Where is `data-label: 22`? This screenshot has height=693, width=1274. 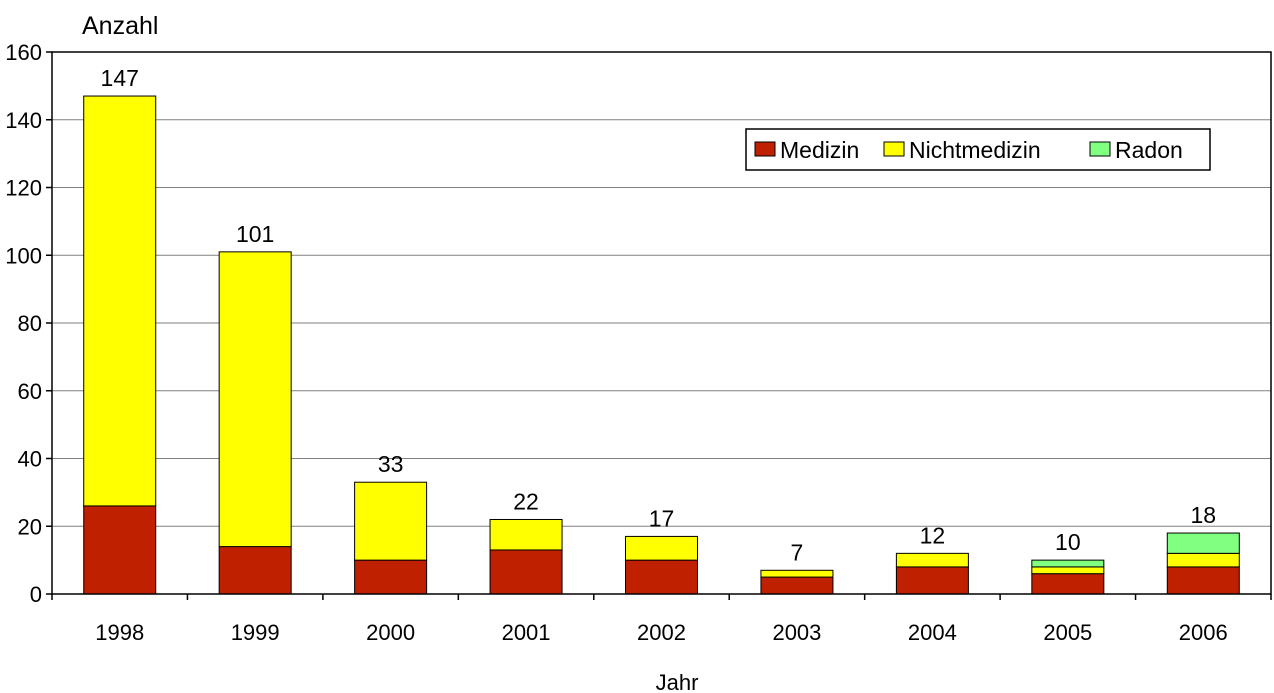
data-label: 22 is located at coordinates (526, 501).